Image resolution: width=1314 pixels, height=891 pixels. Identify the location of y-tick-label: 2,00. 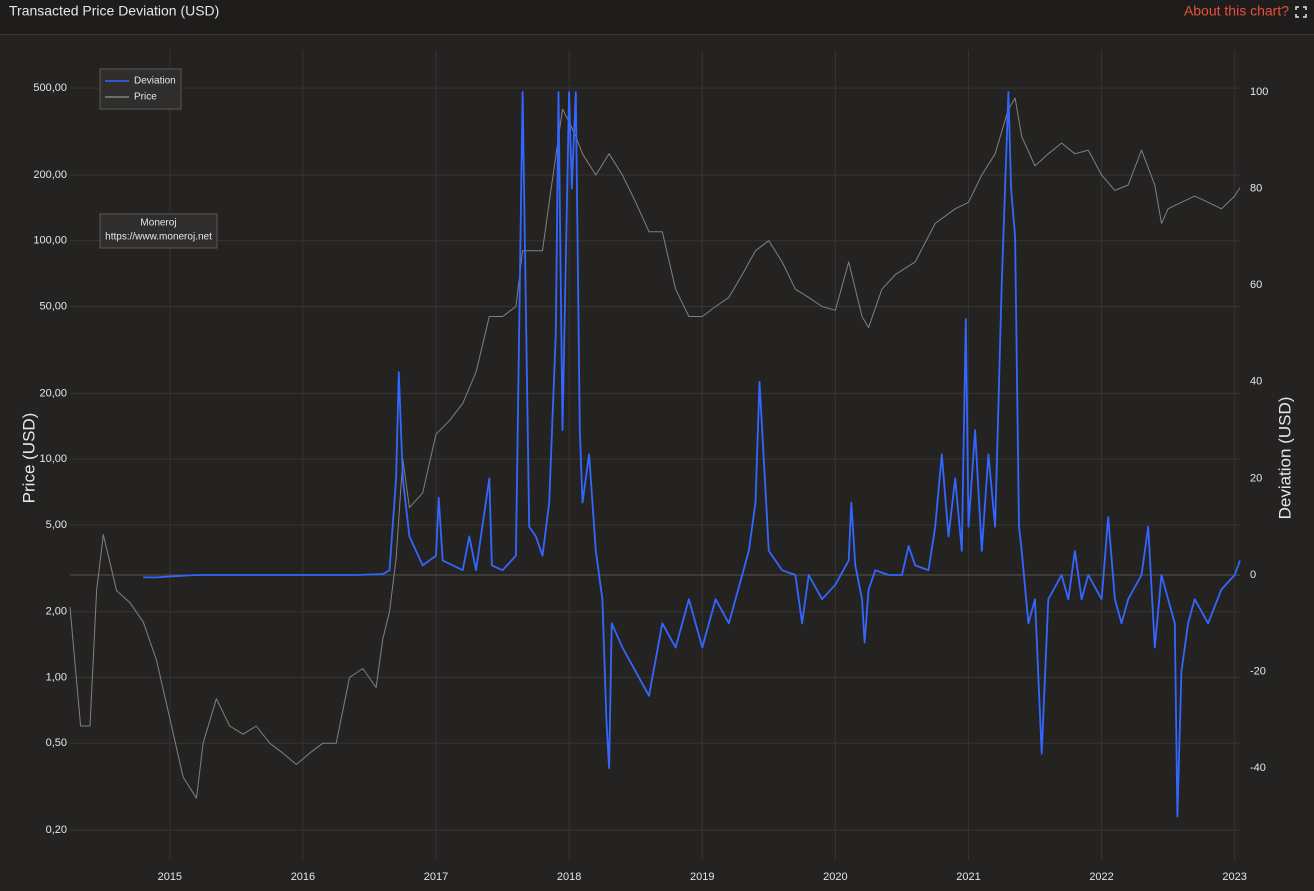
(56, 612).